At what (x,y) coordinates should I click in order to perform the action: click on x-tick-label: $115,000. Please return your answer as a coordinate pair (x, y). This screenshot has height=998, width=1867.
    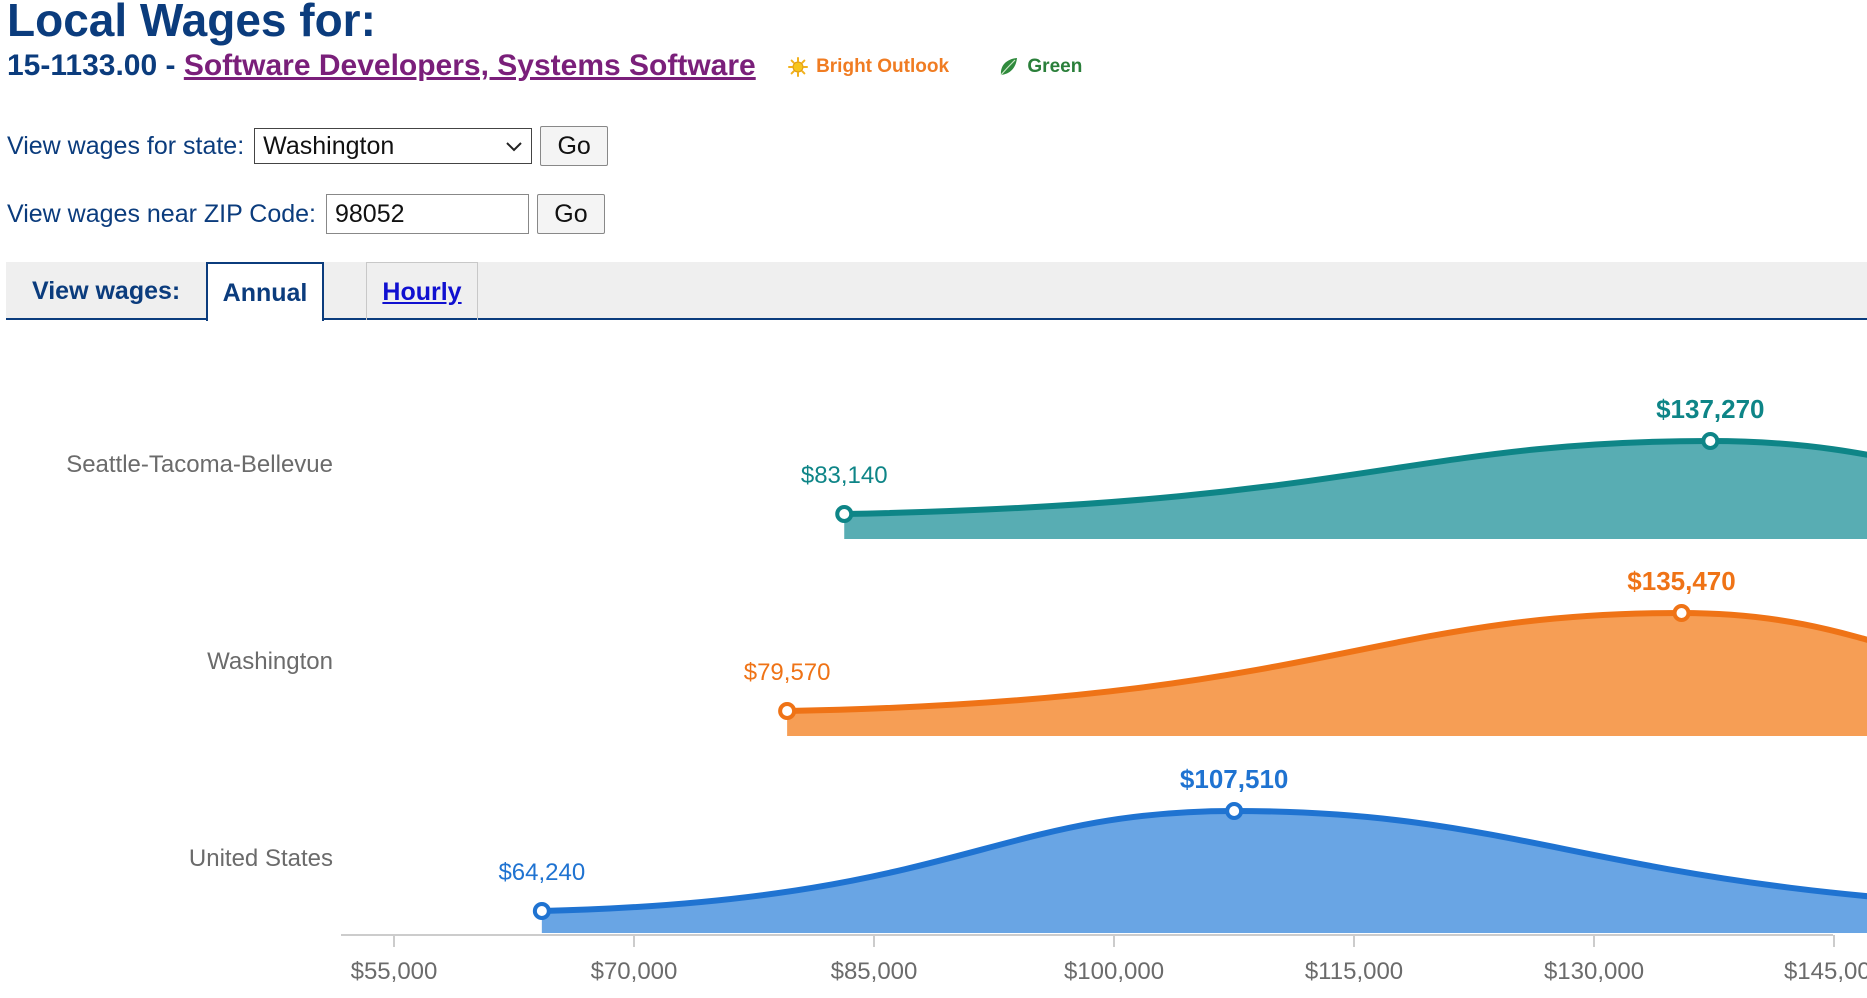
    Looking at the image, I should click on (1354, 971).